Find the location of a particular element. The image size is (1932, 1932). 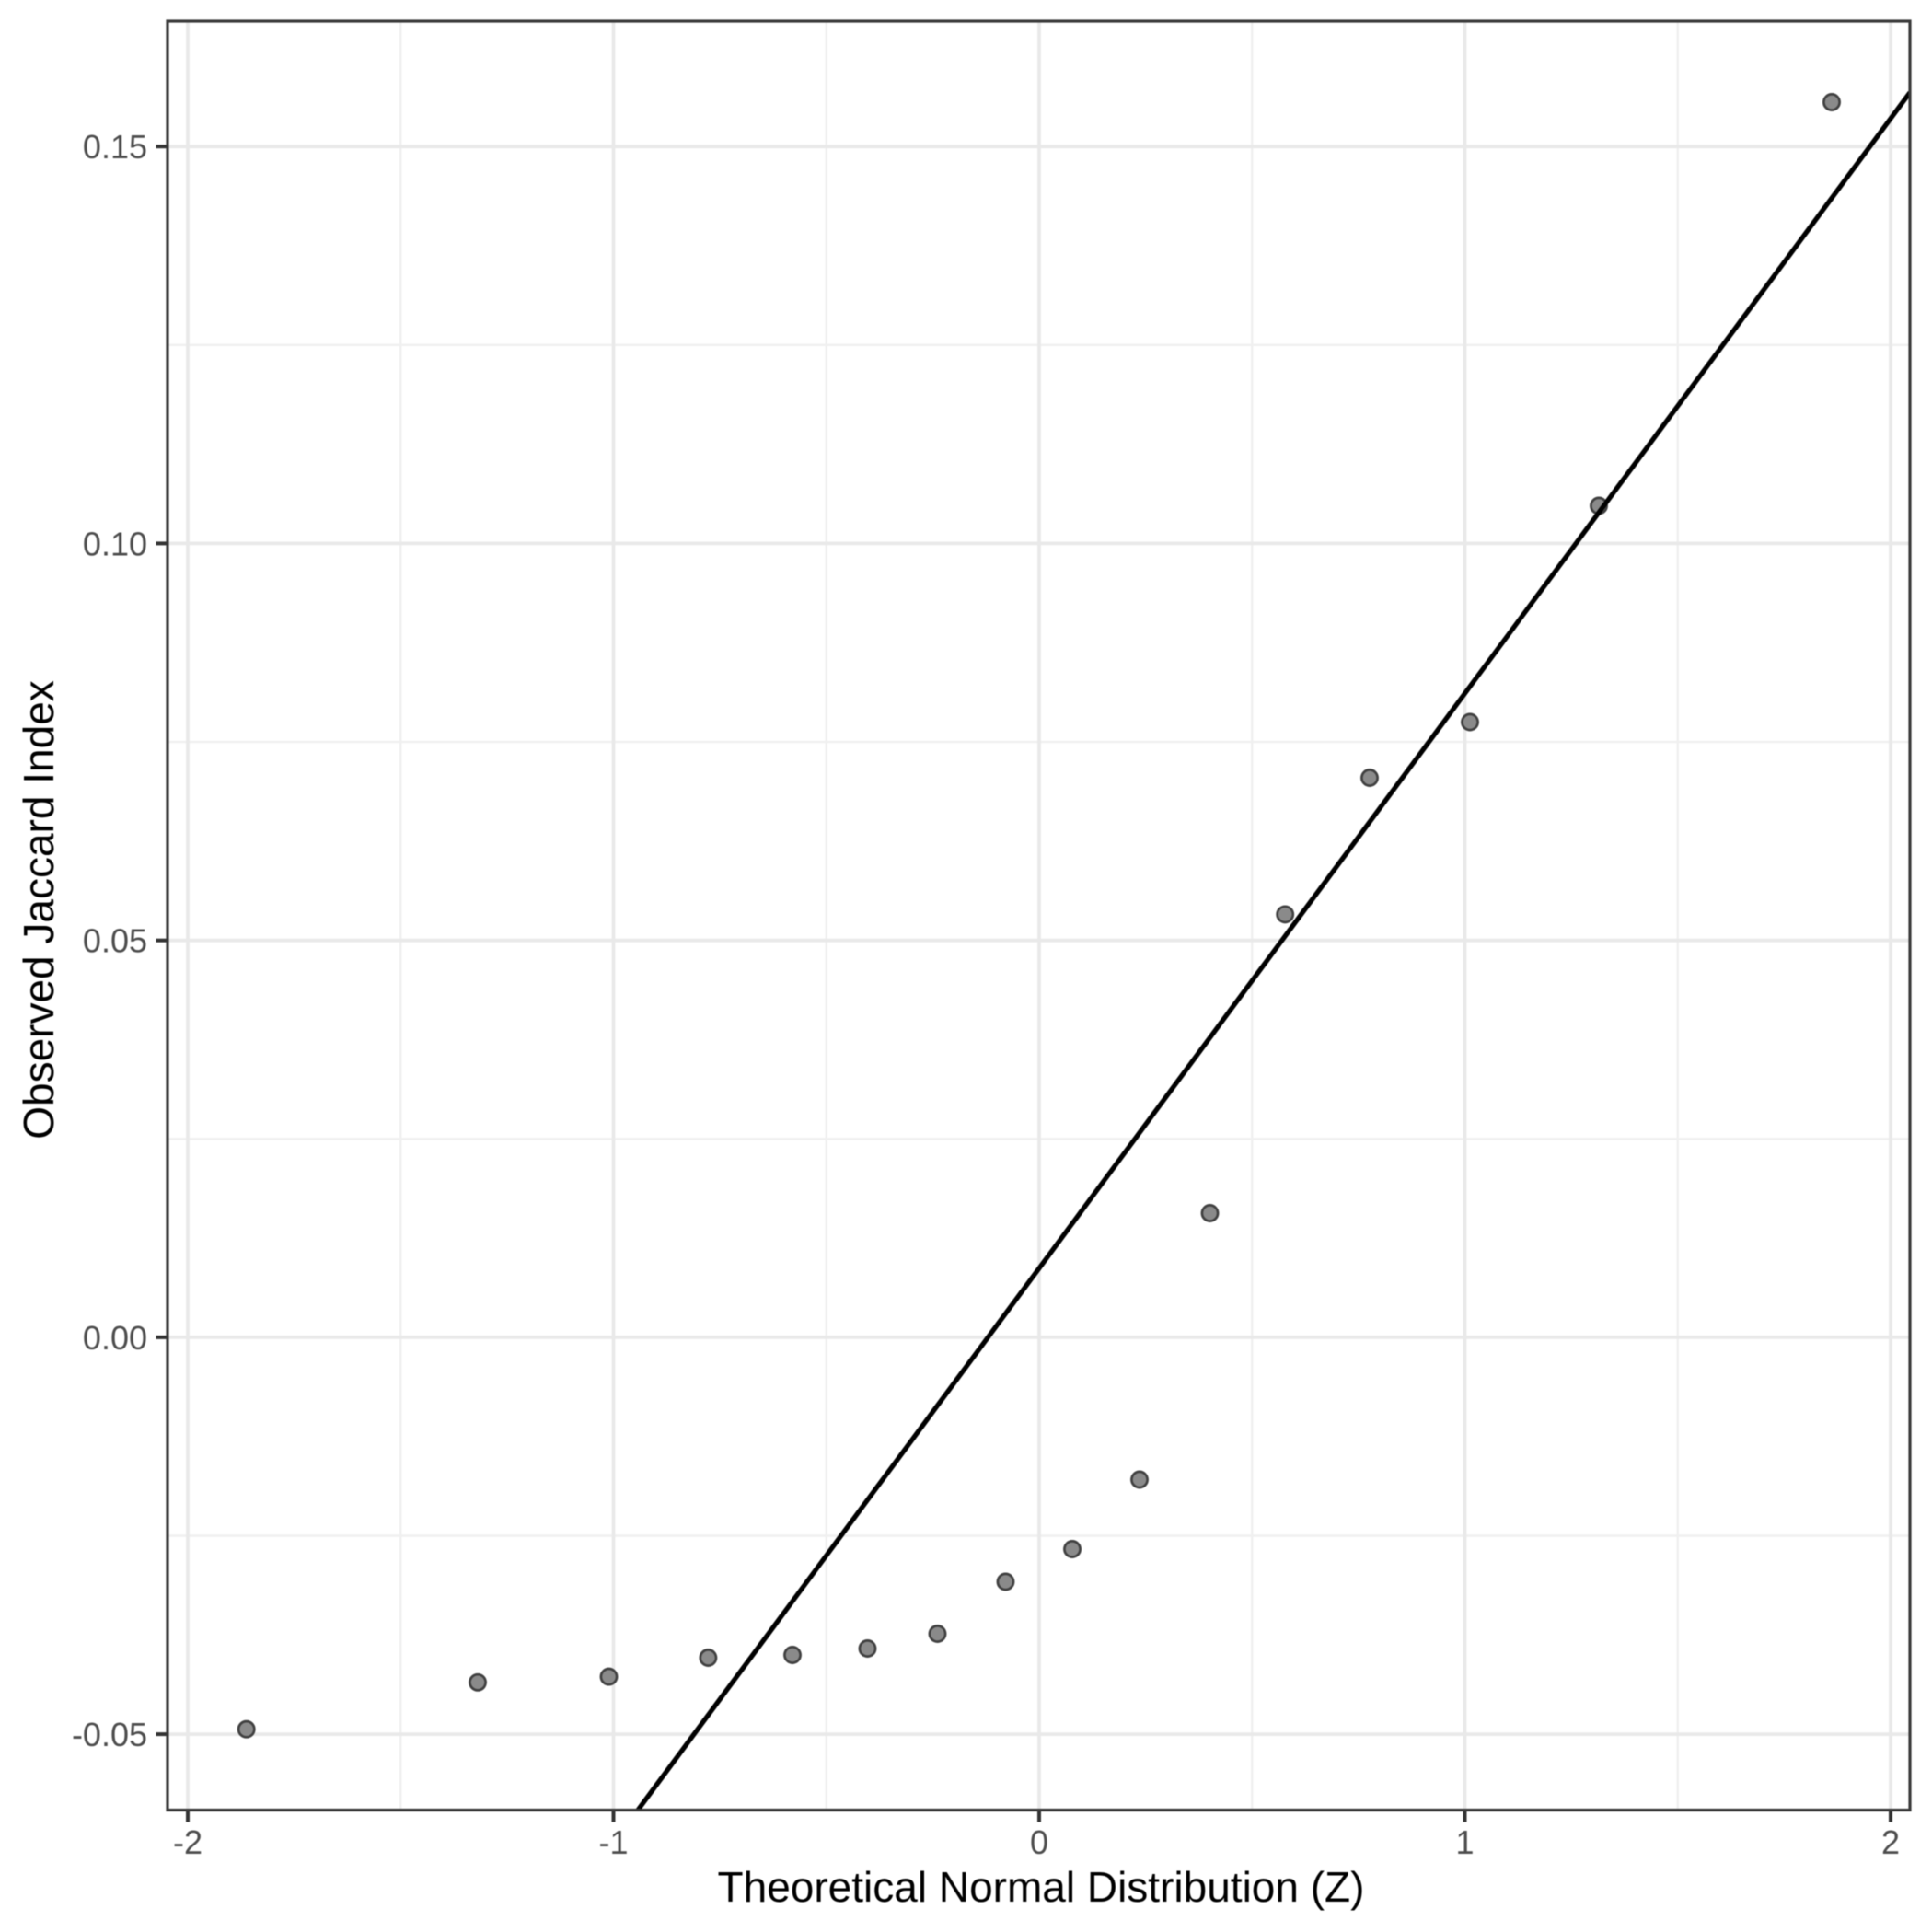

svg-text: 0.00 is located at coordinates (115, 1338).